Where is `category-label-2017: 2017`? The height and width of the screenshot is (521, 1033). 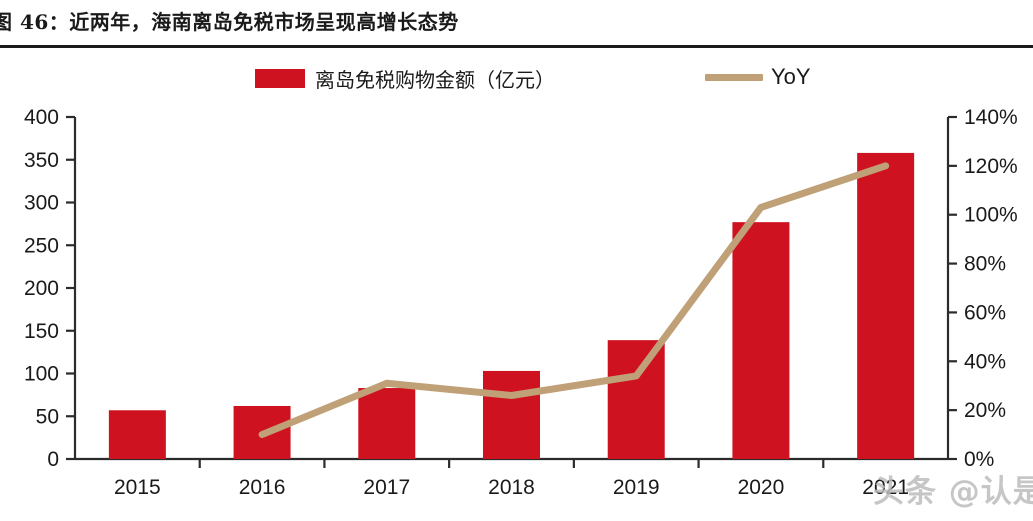
category-label-2017: 2017 is located at coordinates (386, 487).